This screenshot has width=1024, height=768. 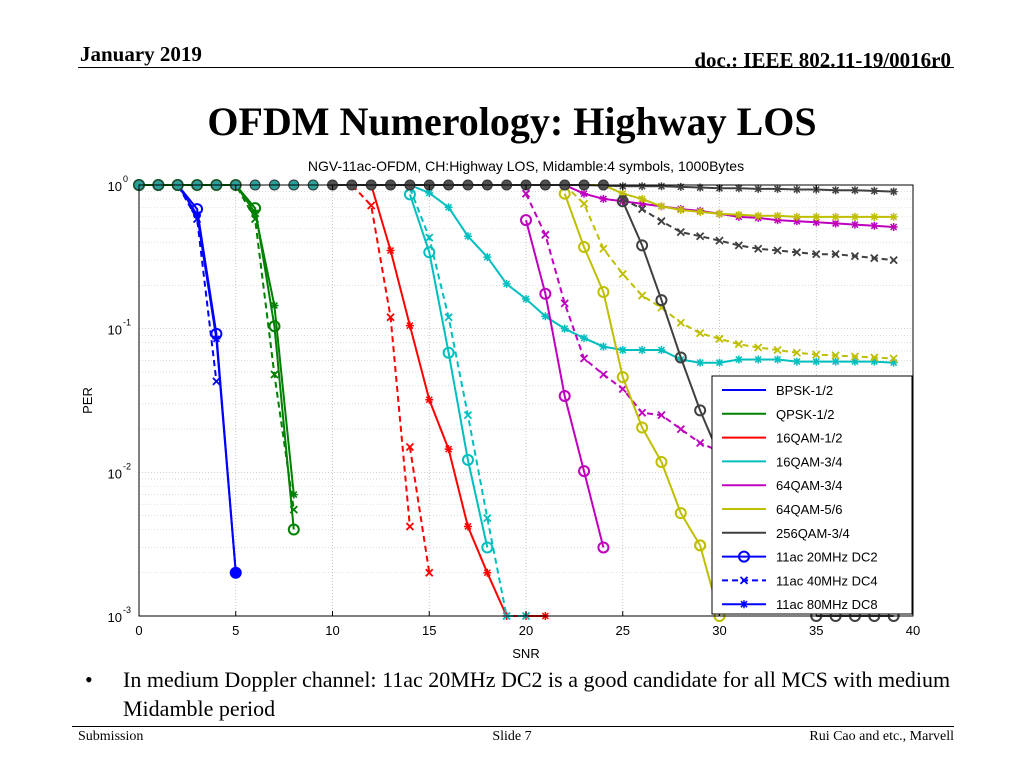 What do you see at coordinates (332, 630) in the screenshot?
I see `x-tick-label: 10` at bounding box center [332, 630].